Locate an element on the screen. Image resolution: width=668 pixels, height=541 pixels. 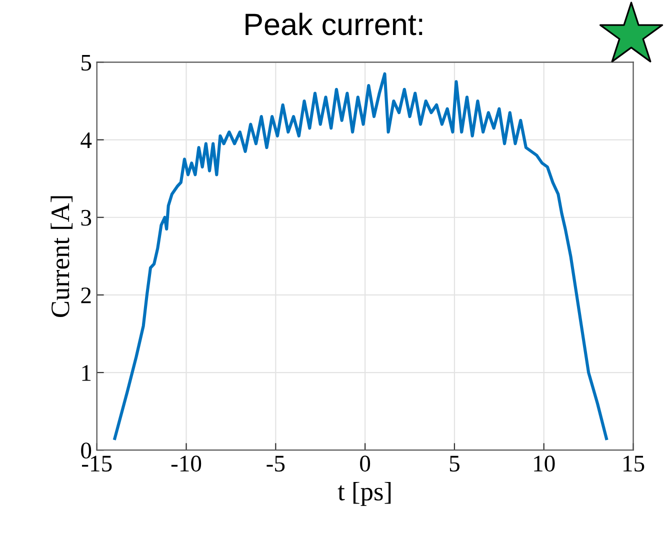
x-tick-label: 15 is located at coordinates (634, 464).